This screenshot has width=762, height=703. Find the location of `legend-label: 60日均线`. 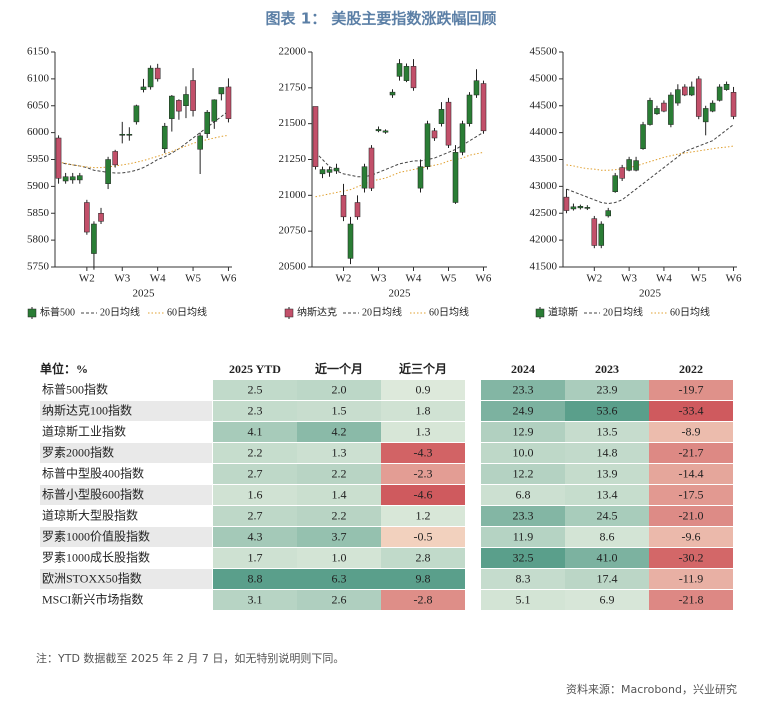

legend-label: 60日均线 is located at coordinates (449, 311).